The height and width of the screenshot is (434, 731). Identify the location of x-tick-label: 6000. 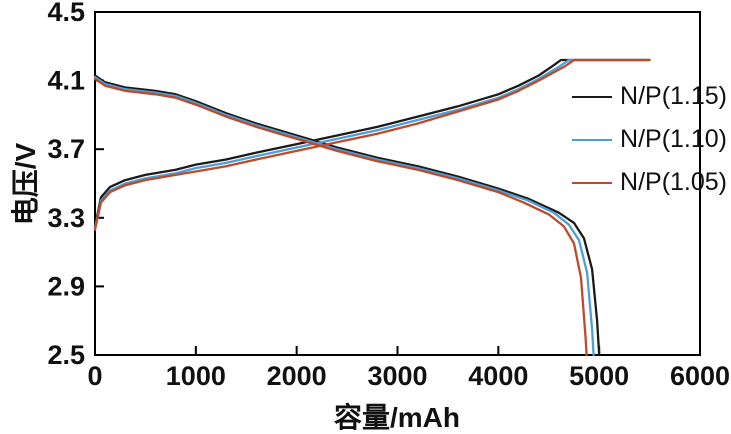
(700, 376).